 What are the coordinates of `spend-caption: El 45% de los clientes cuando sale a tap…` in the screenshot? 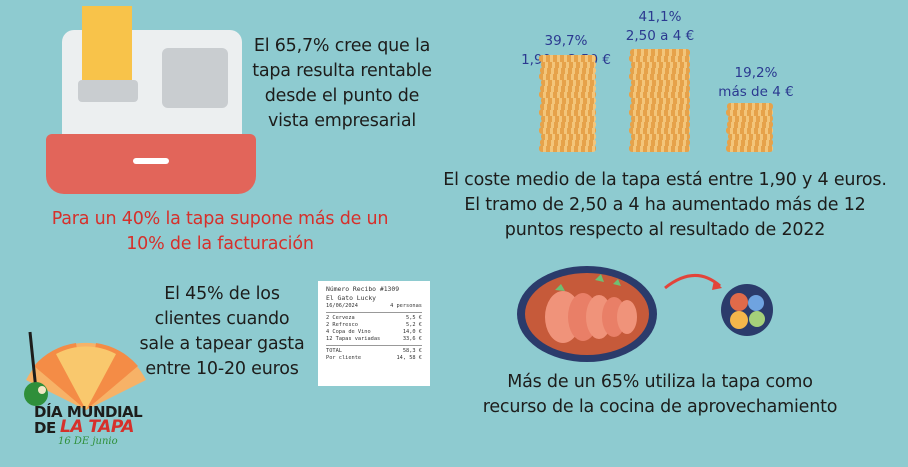 It's located at (222, 332).